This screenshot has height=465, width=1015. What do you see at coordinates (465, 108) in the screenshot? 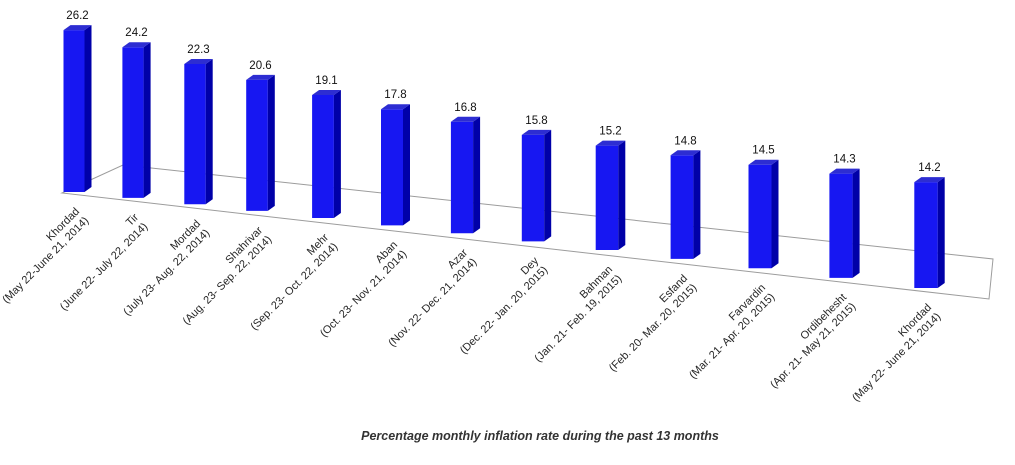
I see `bar-value-label: 16.8` at bounding box center [465, 108].